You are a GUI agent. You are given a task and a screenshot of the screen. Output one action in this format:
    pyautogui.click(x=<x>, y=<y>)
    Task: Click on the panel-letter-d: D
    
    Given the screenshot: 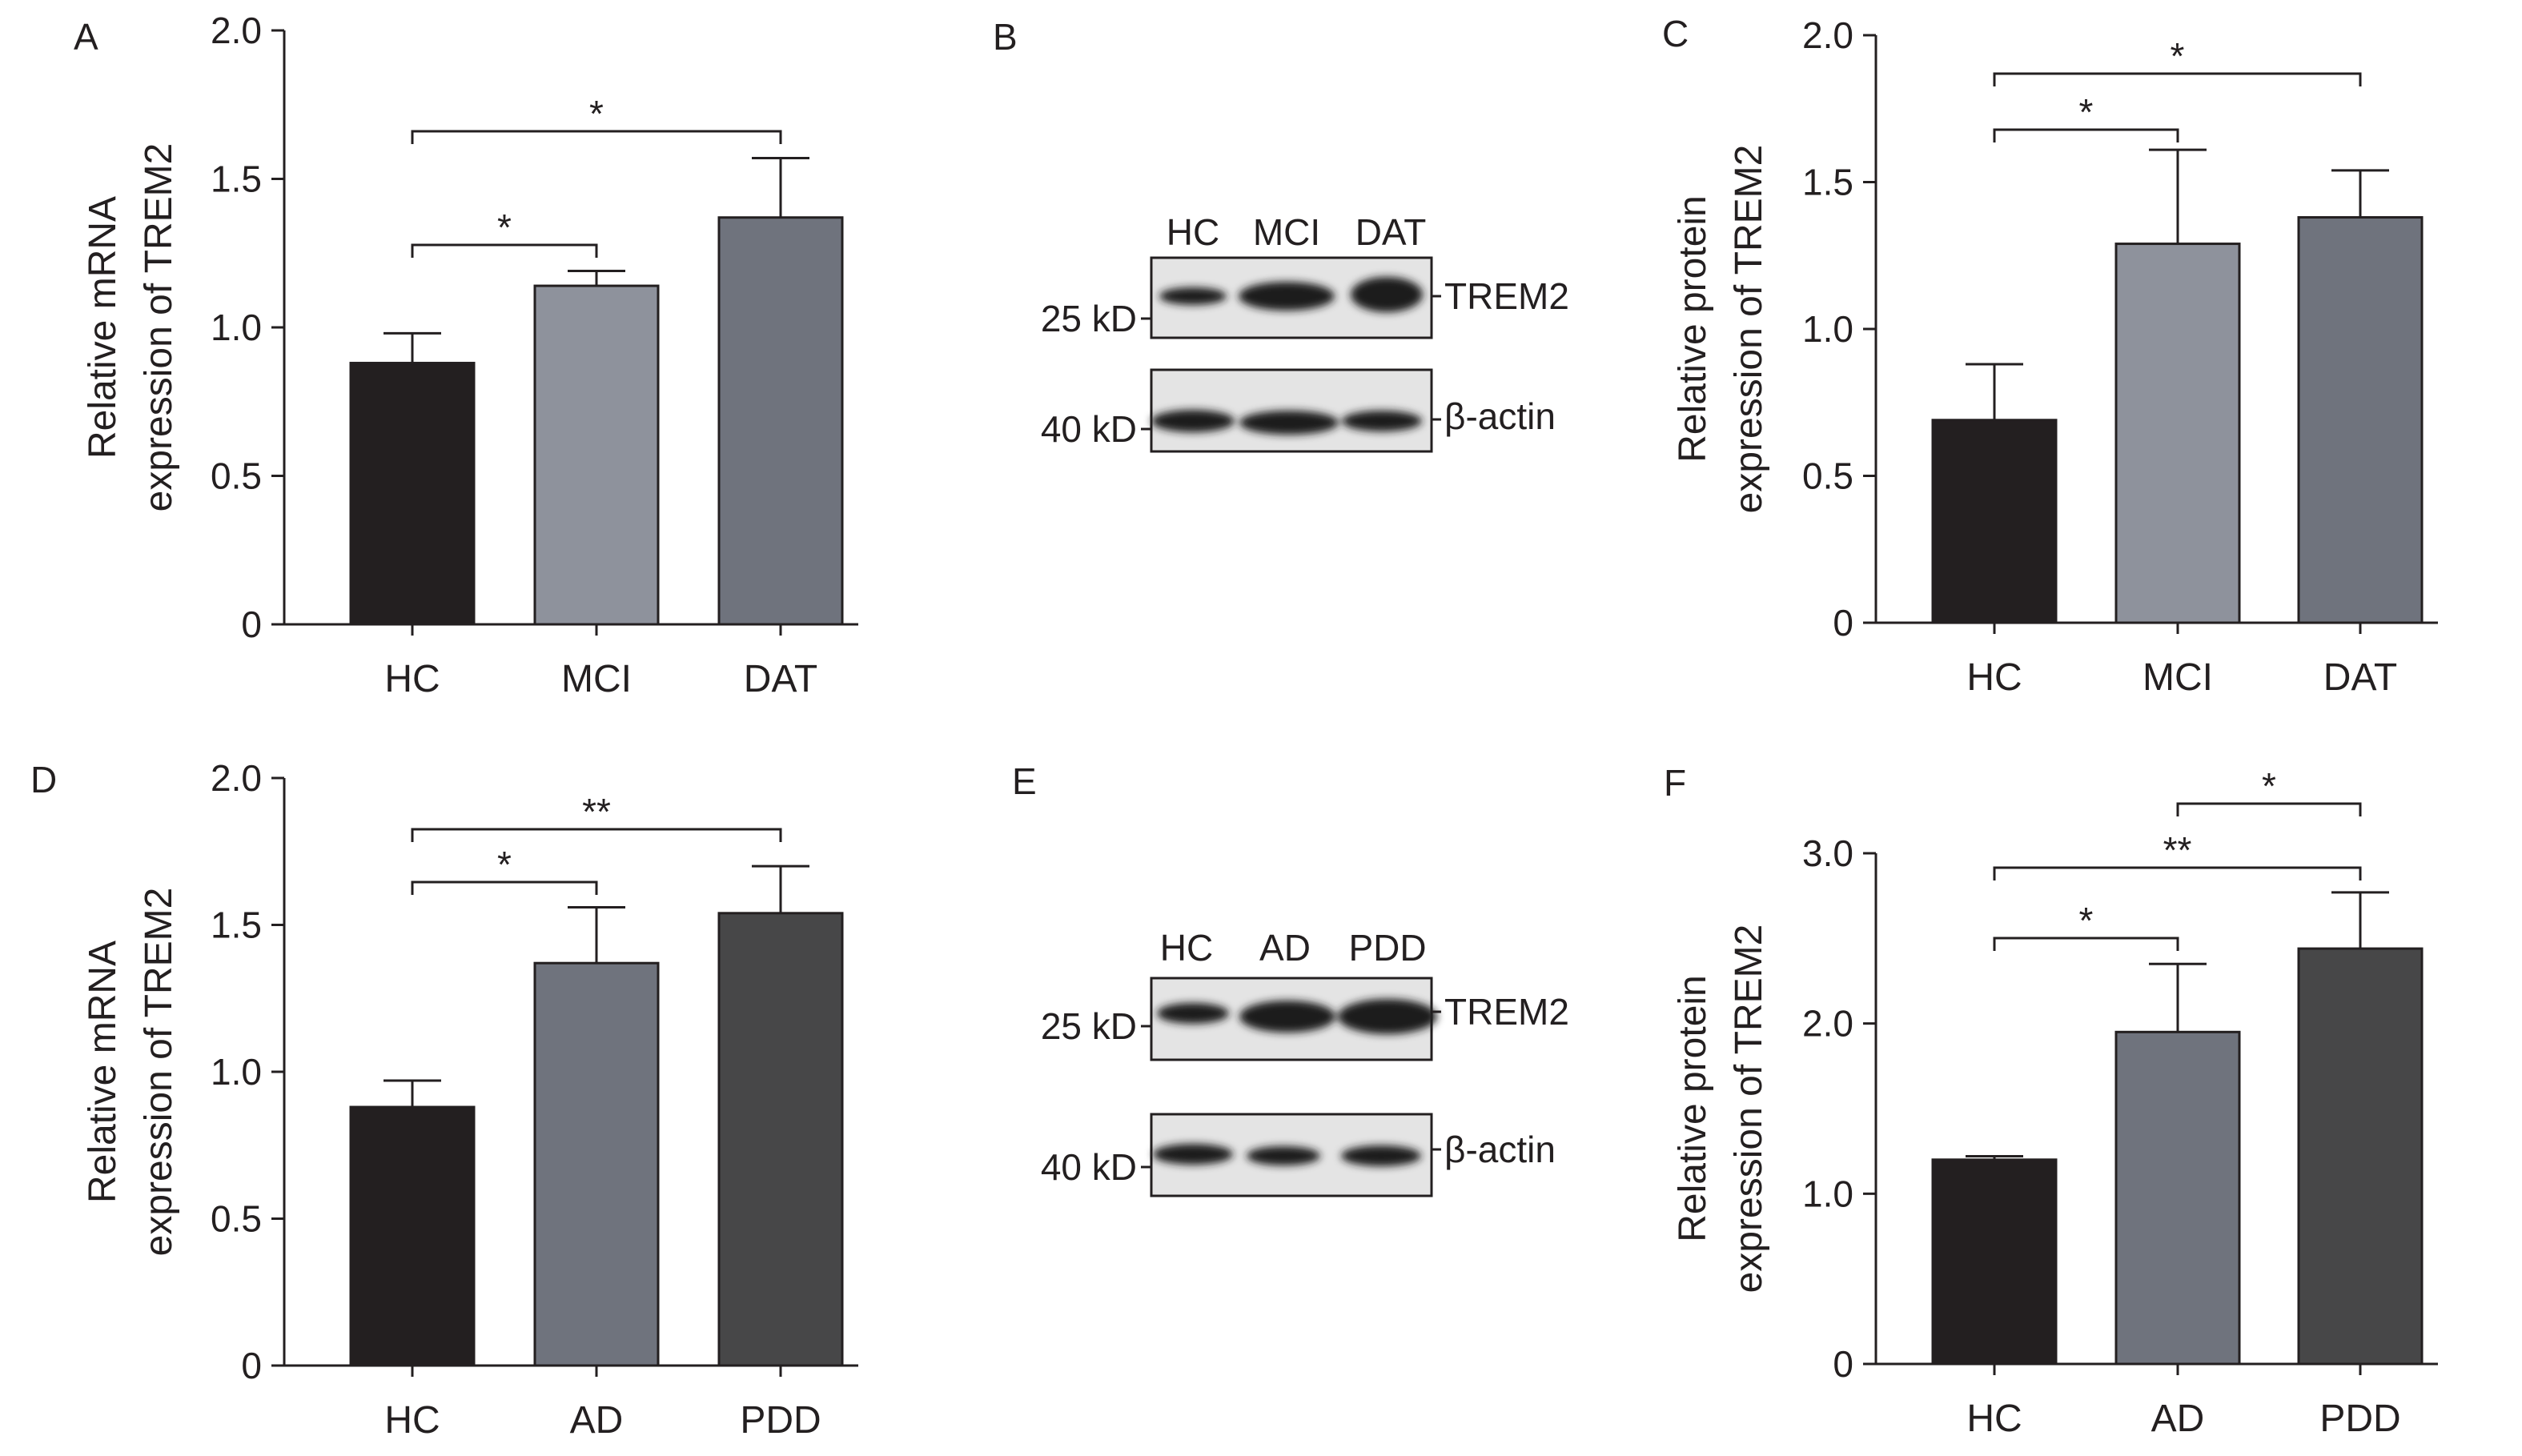 What is the action you would take?
    pyautogui.click(x=43, y=779)
    